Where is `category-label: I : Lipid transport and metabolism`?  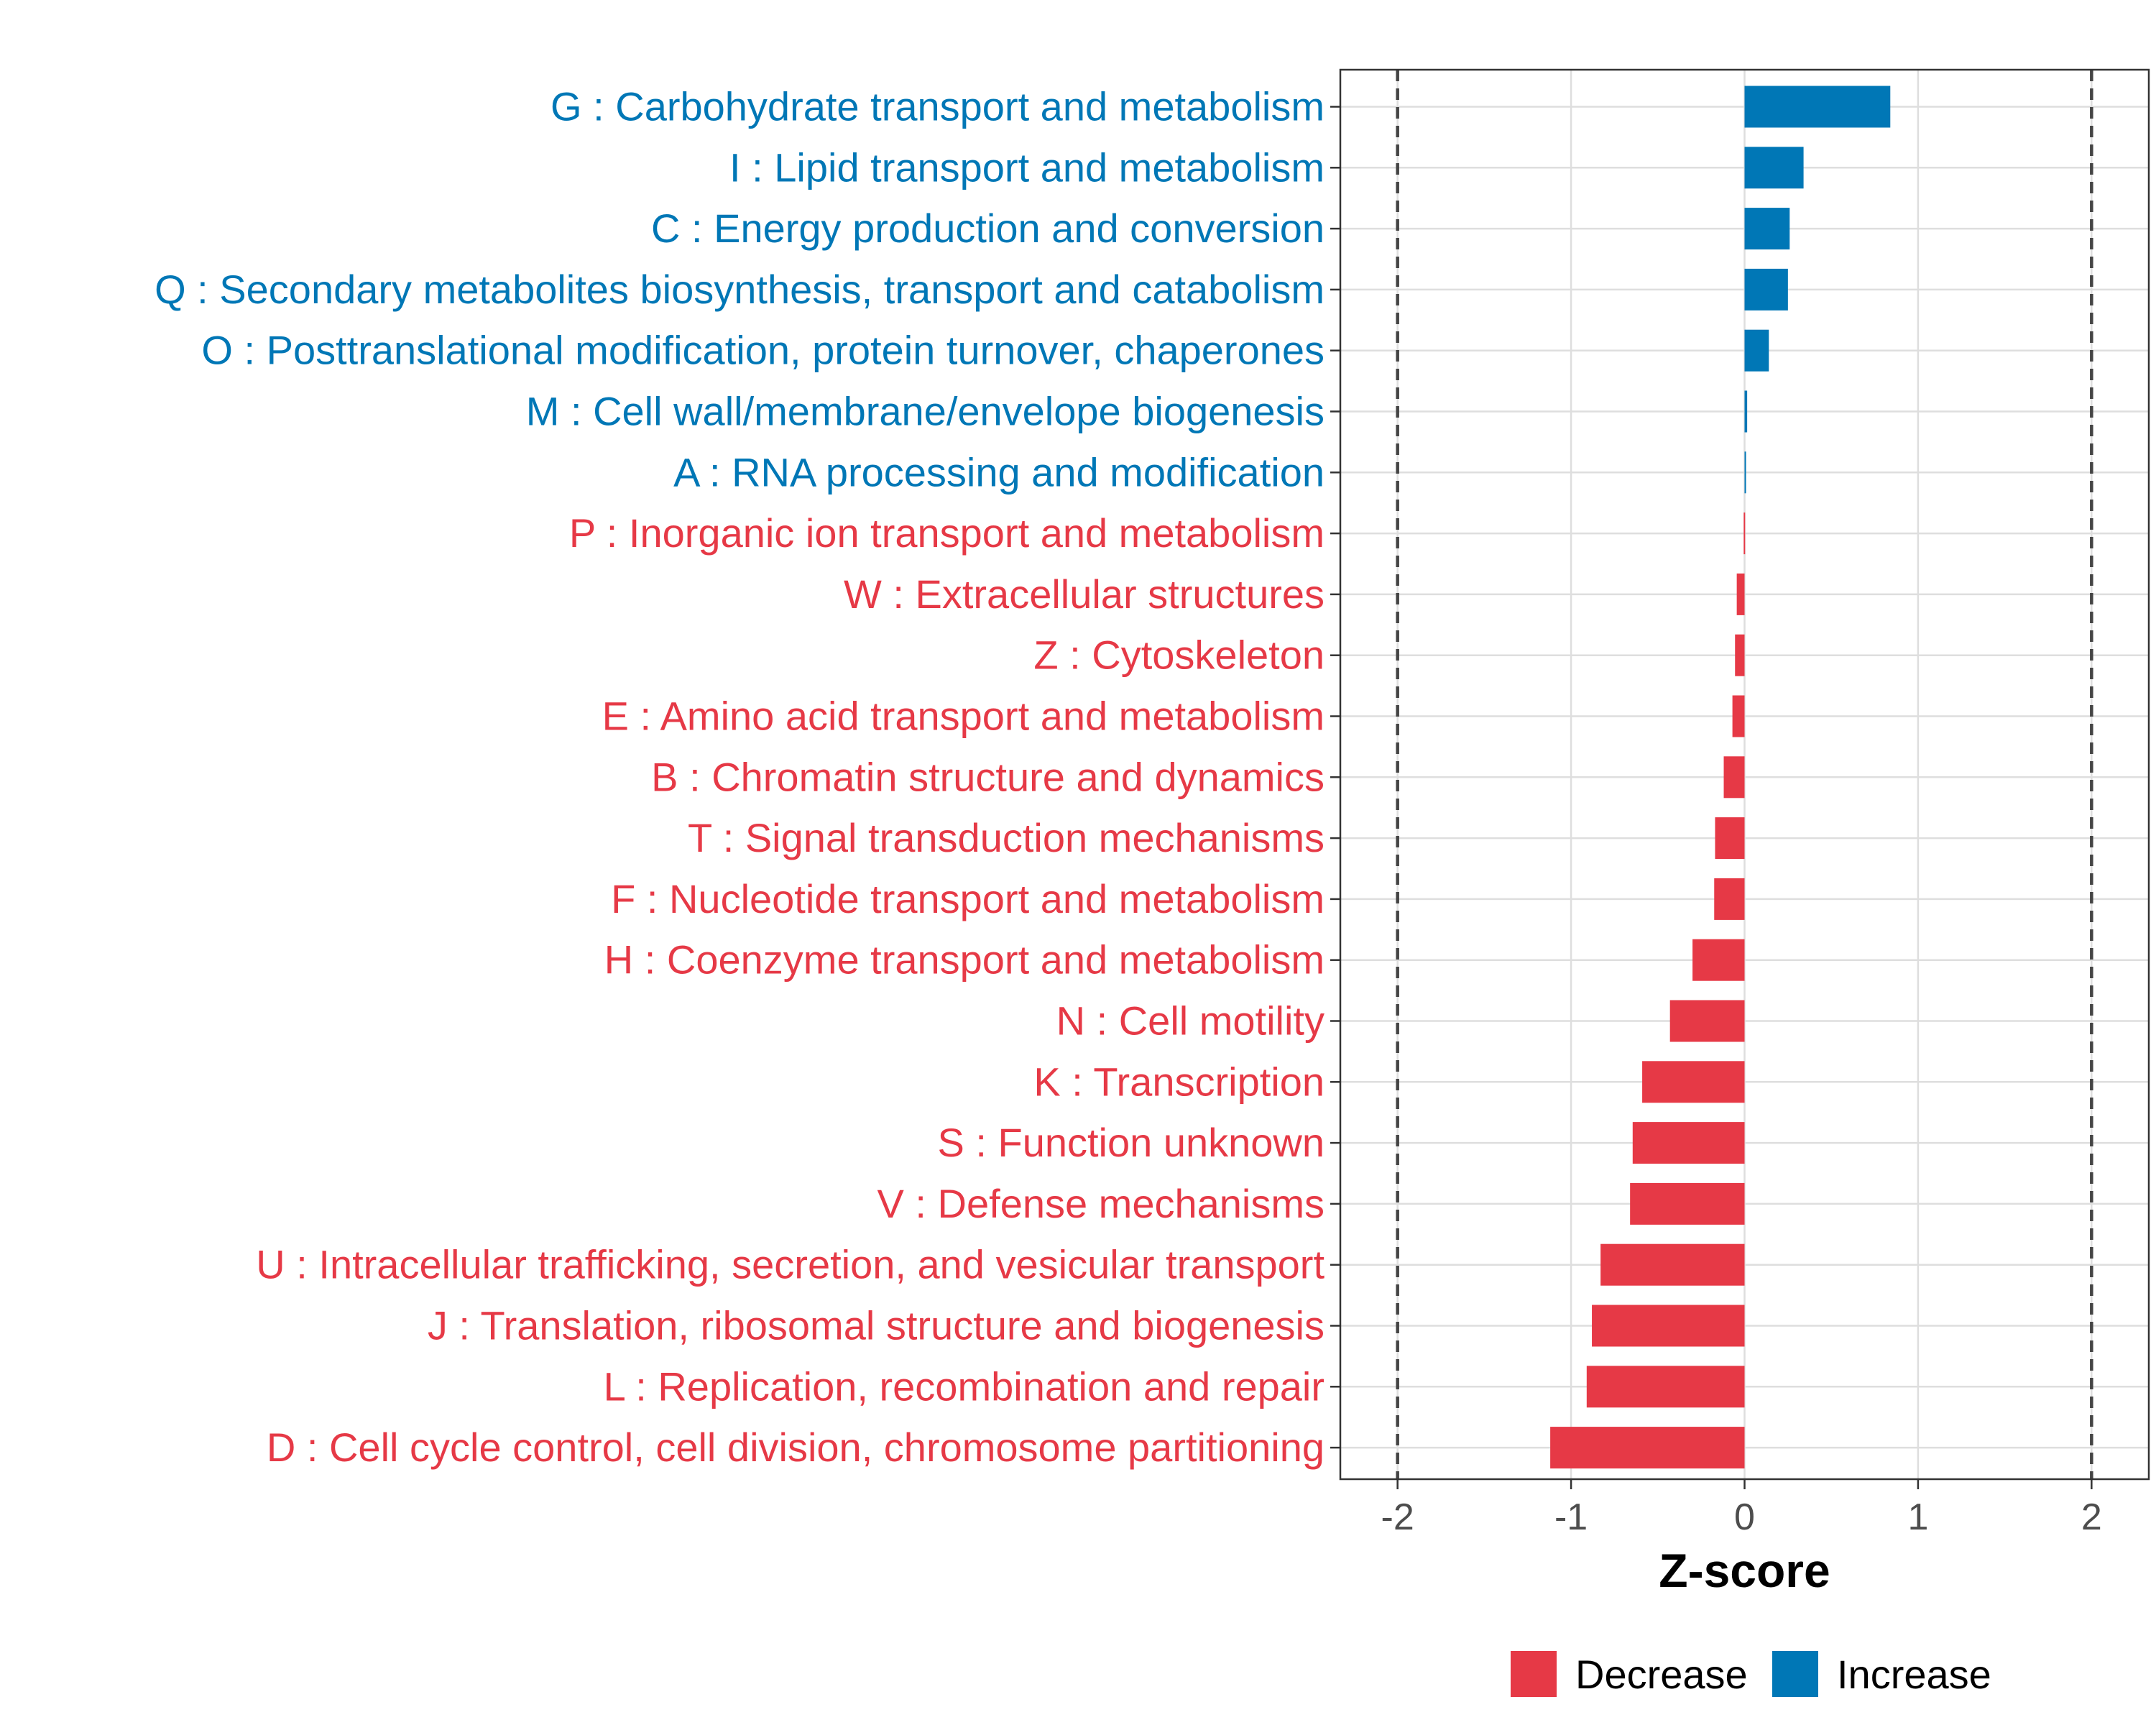
category-label: I : Lipid transport and metabolism is located at coordinates (1027, 167).